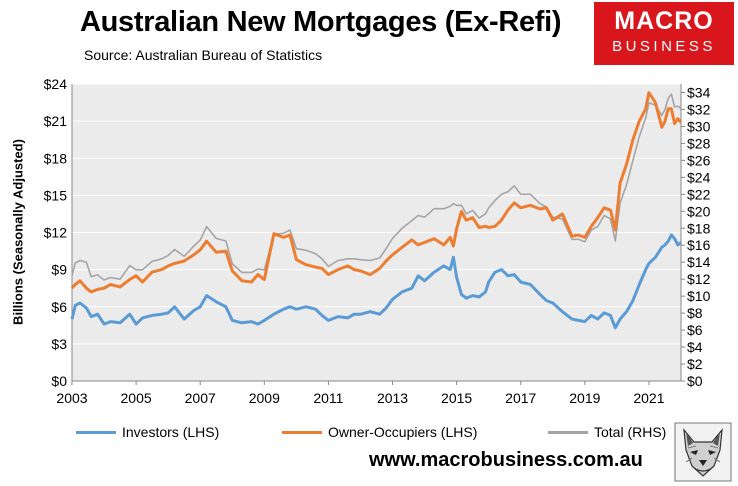 This screenshot has width=738, height=486. I want to click on y-tick-label-right: $16, so click(699, 245).